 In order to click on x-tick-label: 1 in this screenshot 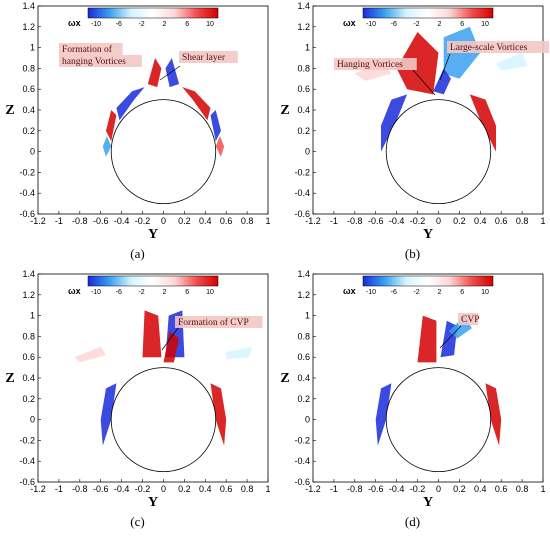, I will do `click(542, 221)`.